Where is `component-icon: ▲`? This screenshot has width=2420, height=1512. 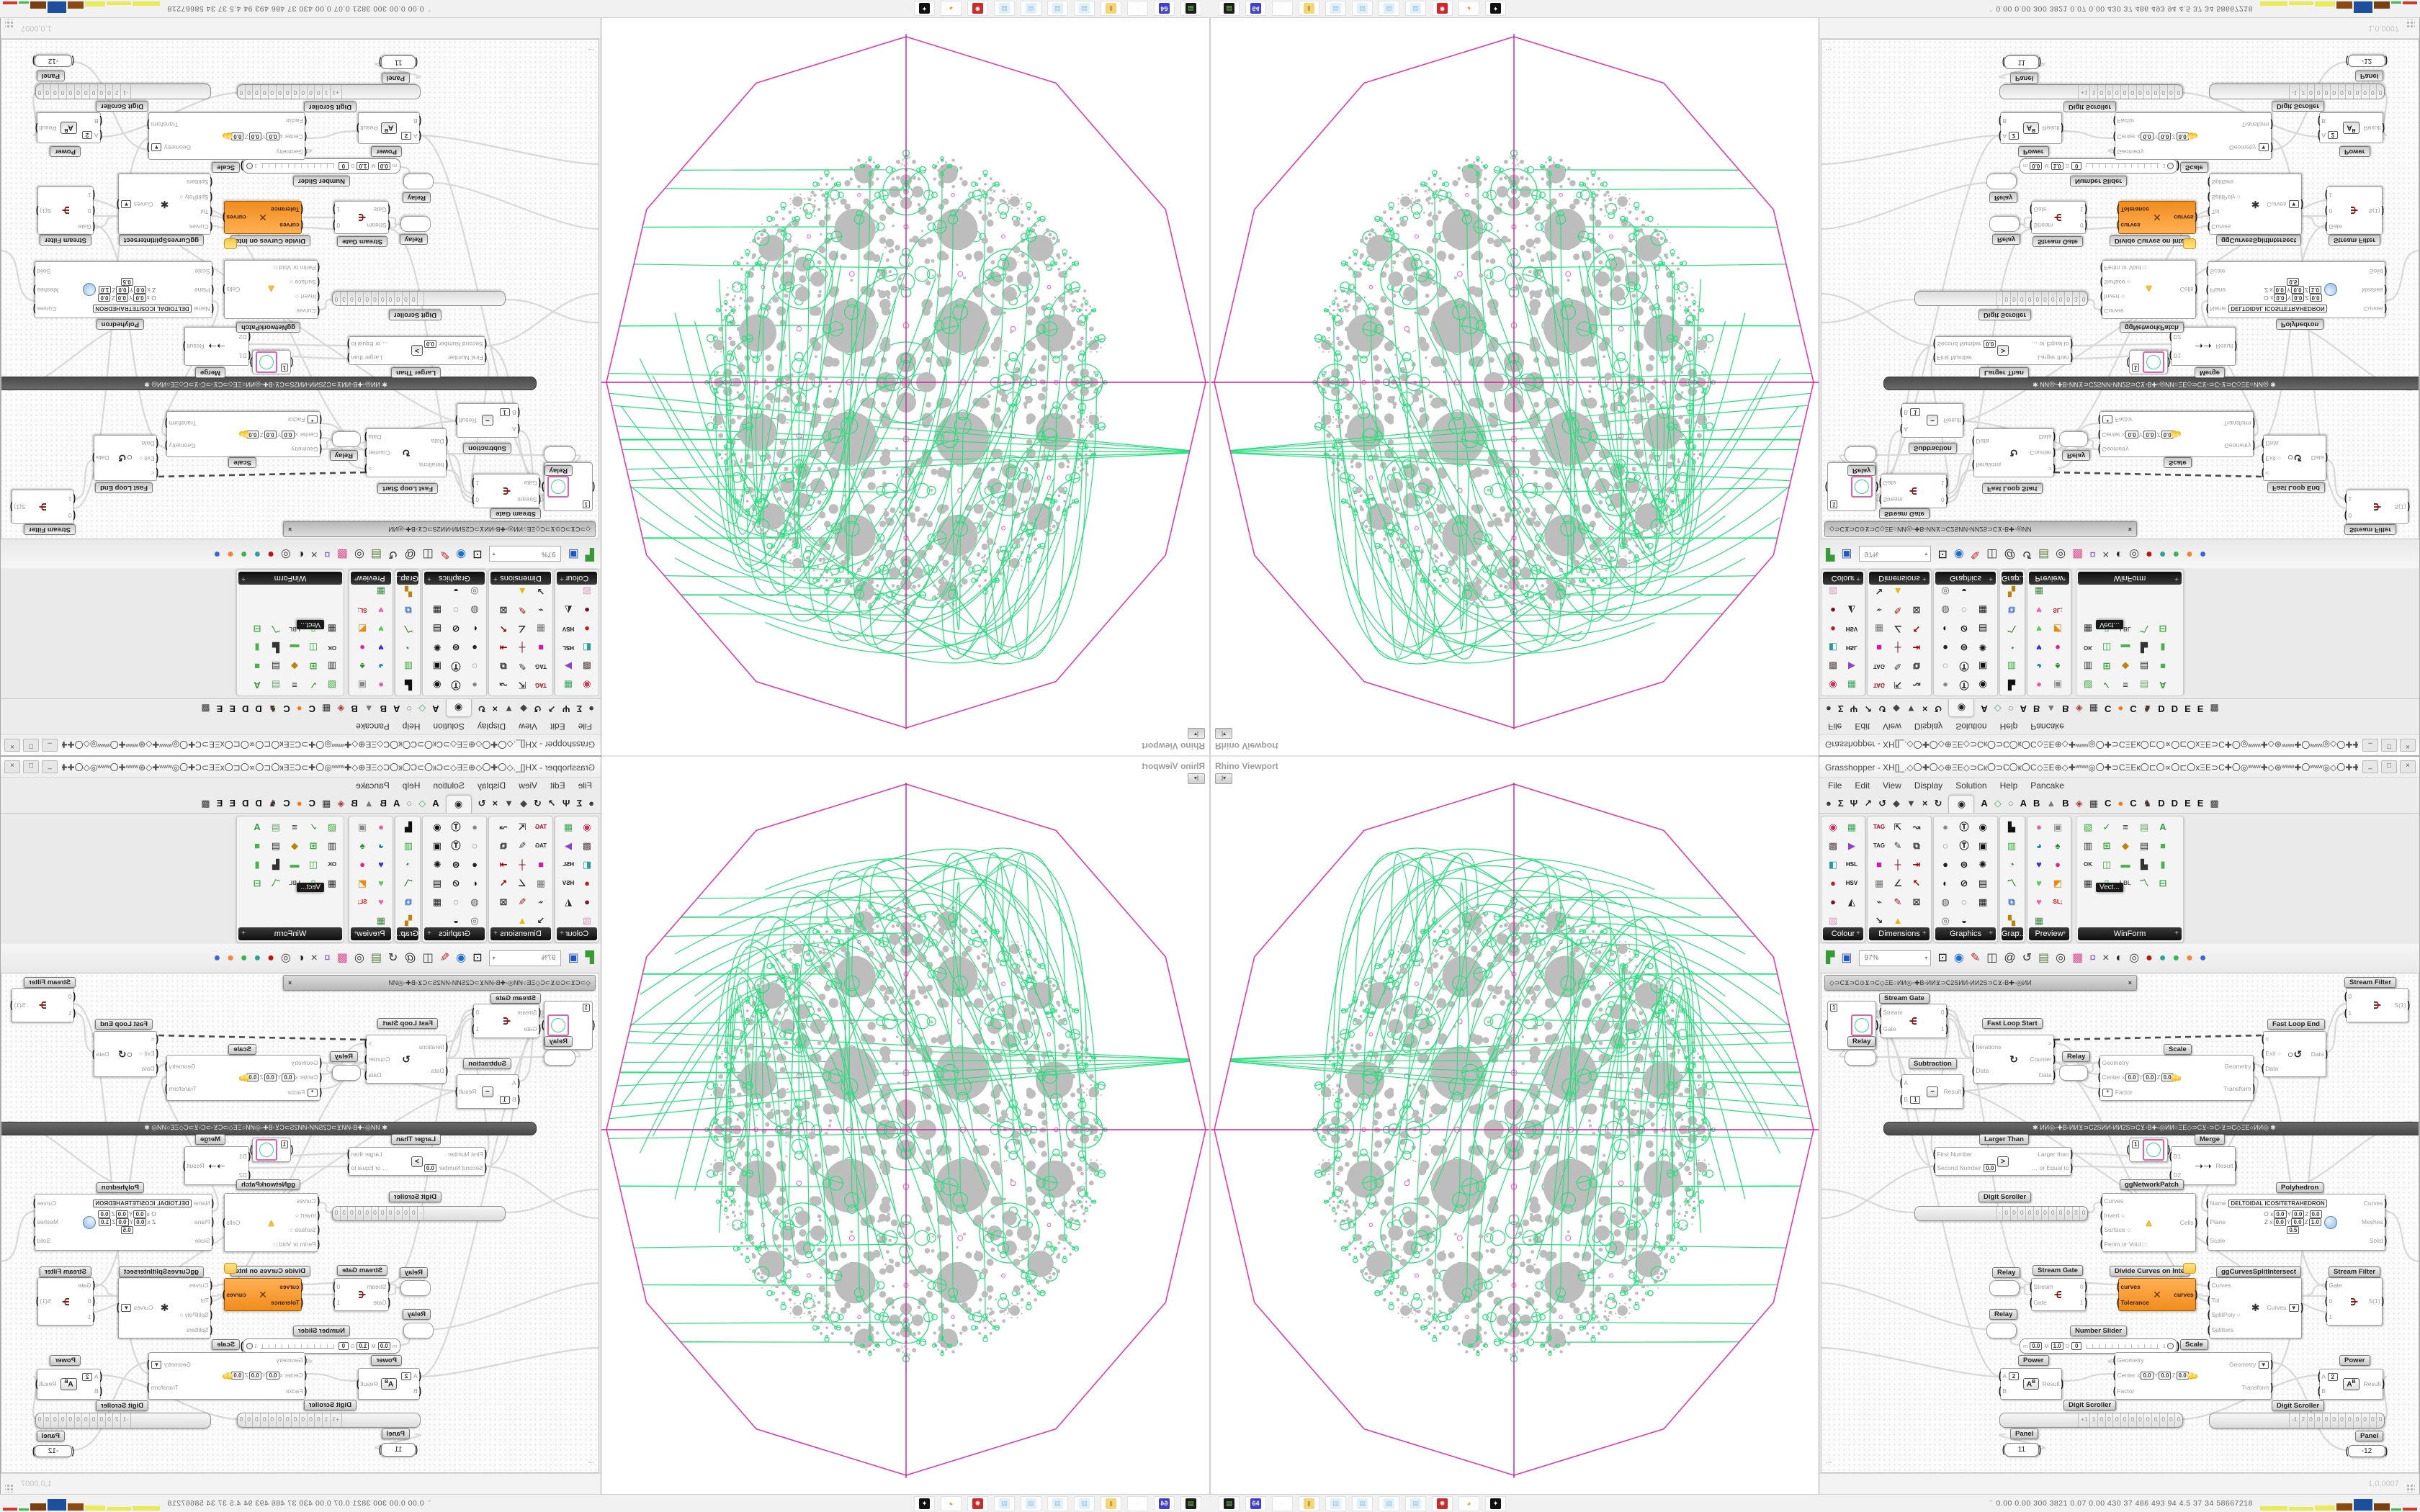 component-icon: ▲ is located at coordinates (1898, 920).